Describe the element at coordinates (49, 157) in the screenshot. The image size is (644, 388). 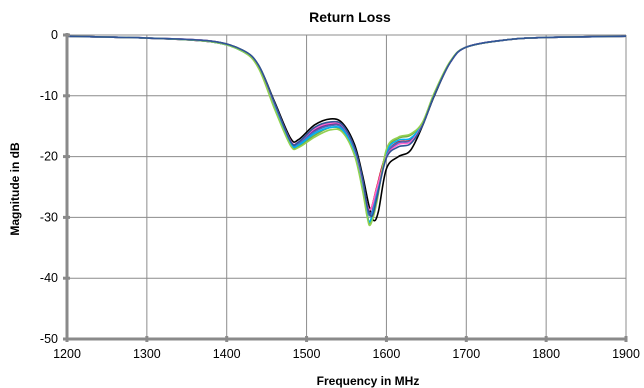
I see `y-tick-label: -20` at that location.